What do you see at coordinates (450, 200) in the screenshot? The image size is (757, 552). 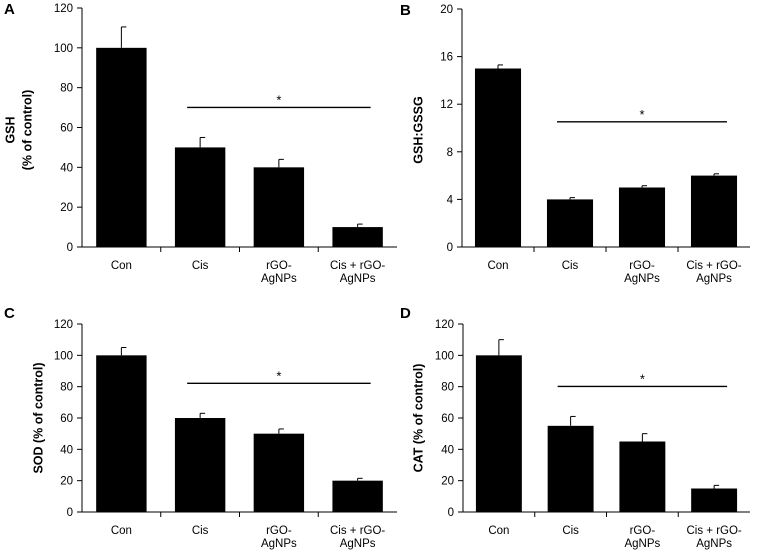 I see `y-tick-label: 4` at bounding box center [450, 200].